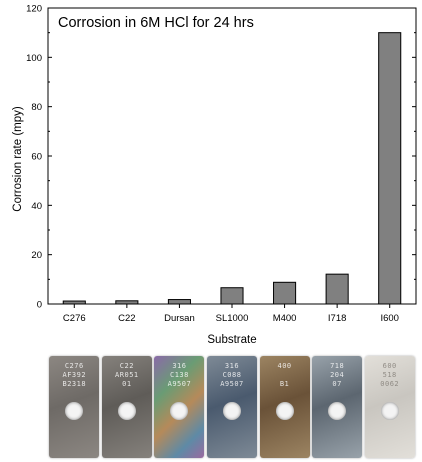 The height and width of the screenshot is (462, 422). What do you see at coordinates (285, 318) in the screenshot?
I see `x-tick-label: M400` at bounding box center [285, 318].